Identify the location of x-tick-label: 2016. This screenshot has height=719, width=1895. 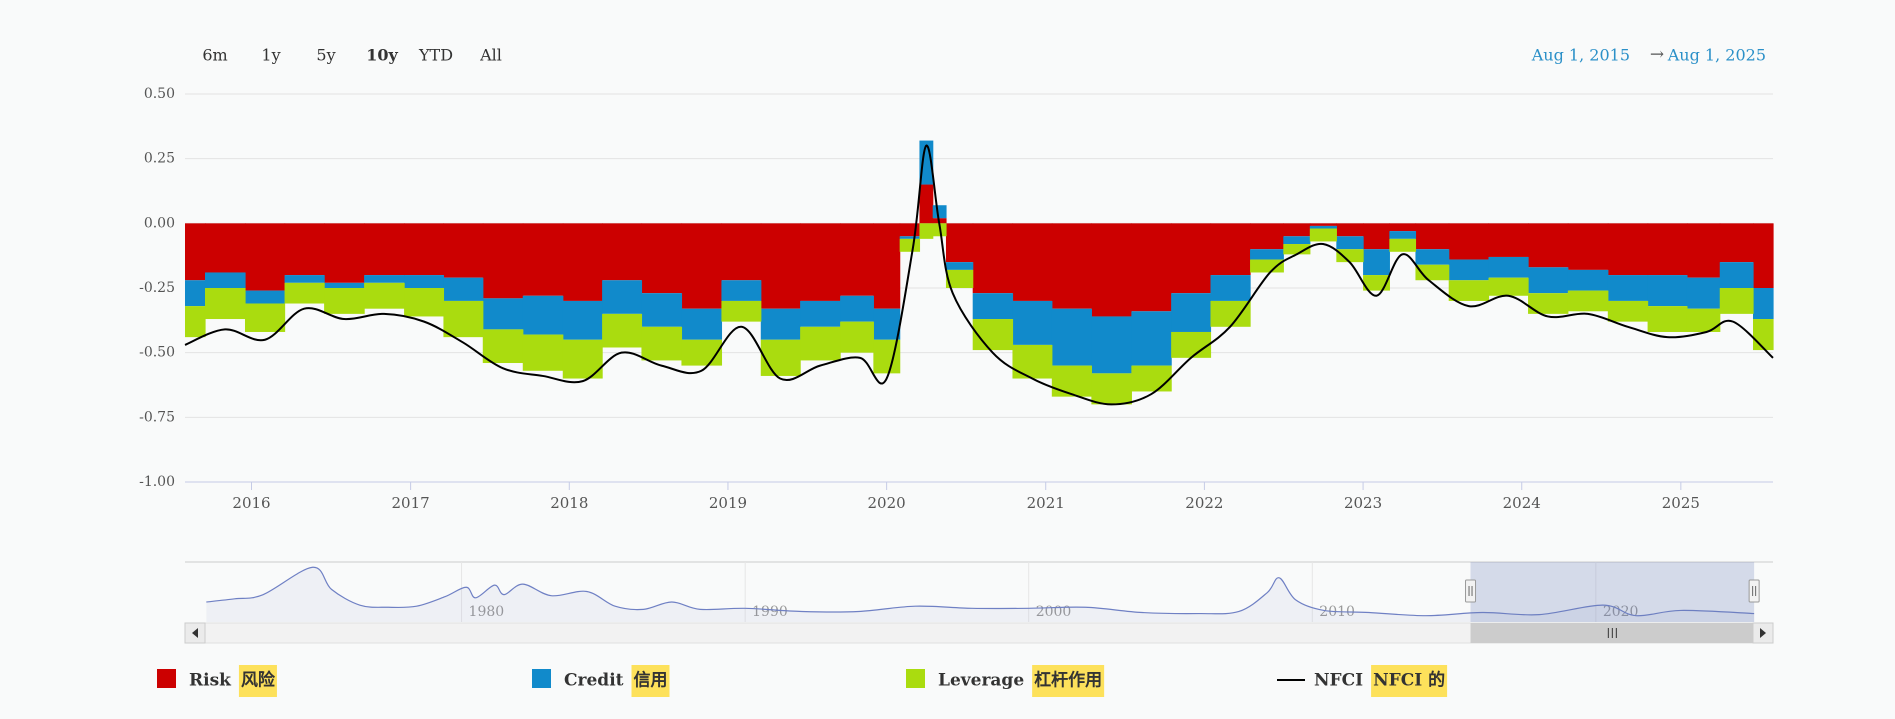
(251, 503).